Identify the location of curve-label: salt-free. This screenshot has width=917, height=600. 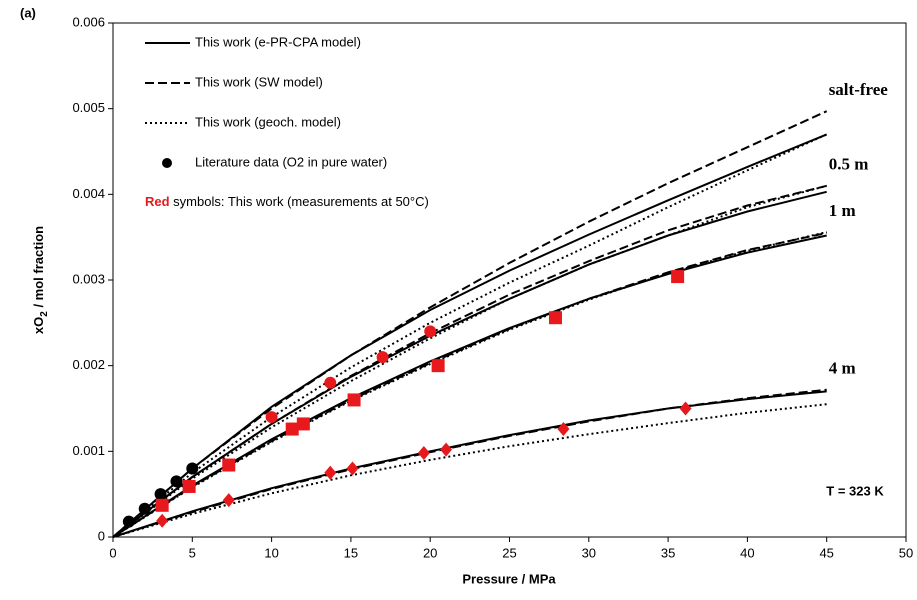
(859, 89).